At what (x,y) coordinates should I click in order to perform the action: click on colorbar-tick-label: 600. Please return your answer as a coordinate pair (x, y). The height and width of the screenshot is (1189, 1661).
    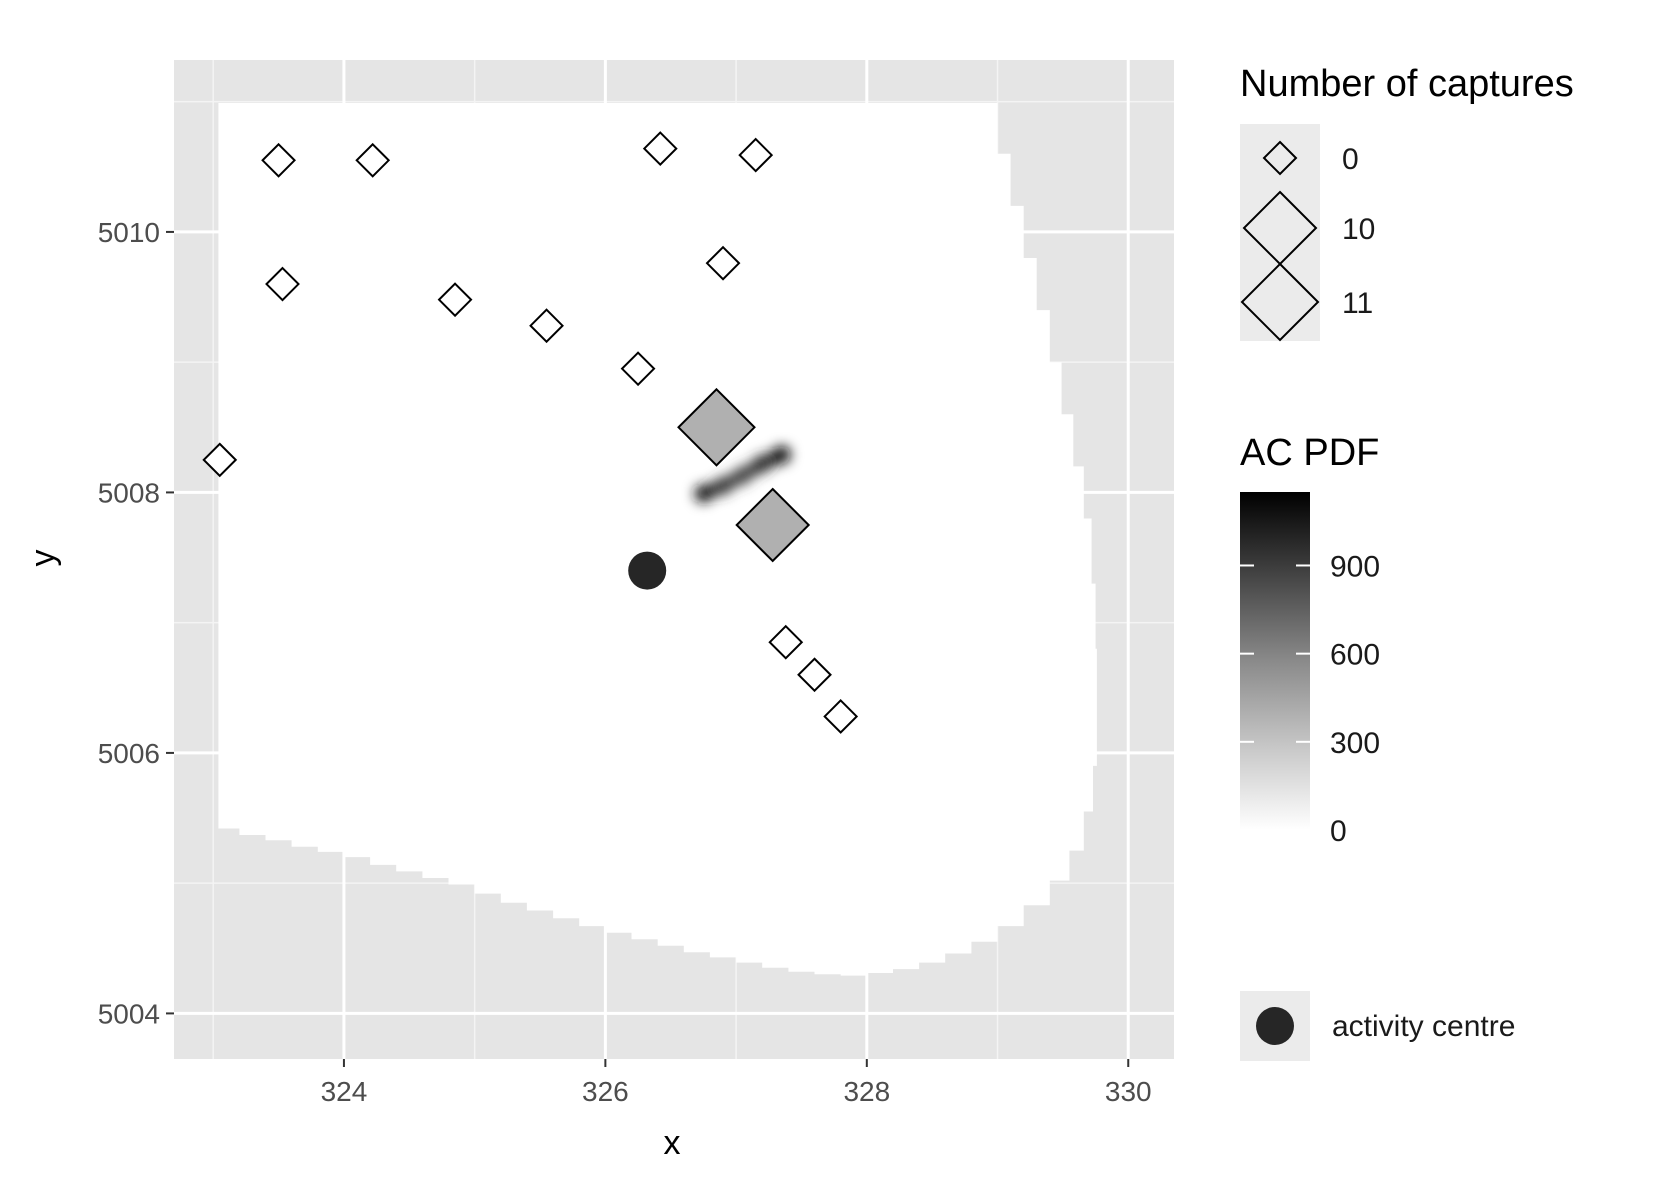
    Looking at the image, I should click on (1355, 655).